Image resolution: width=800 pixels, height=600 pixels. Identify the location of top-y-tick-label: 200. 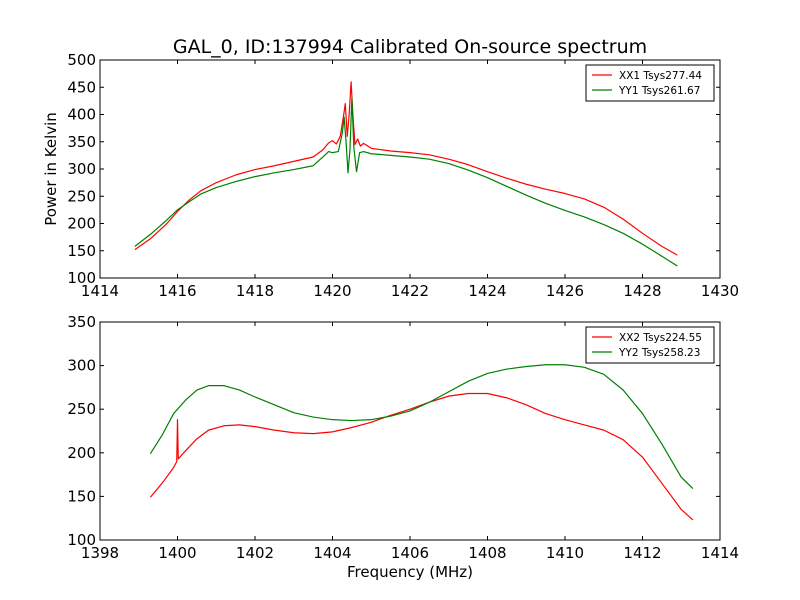
(81, 224).